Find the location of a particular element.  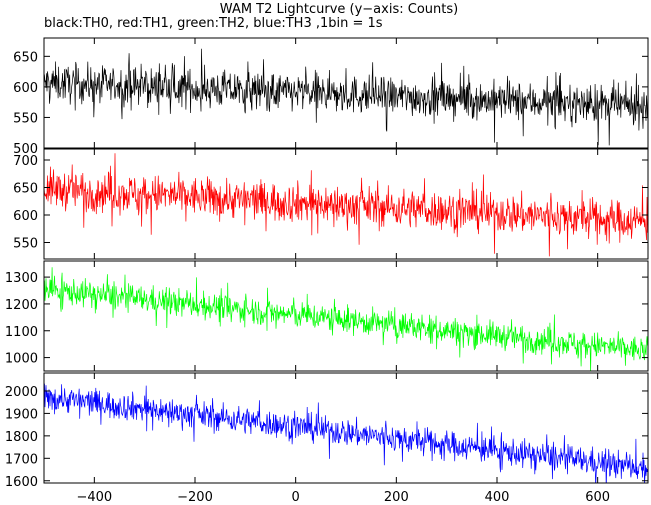

x-tick-label: −400 is located at coordinates (94, 497).